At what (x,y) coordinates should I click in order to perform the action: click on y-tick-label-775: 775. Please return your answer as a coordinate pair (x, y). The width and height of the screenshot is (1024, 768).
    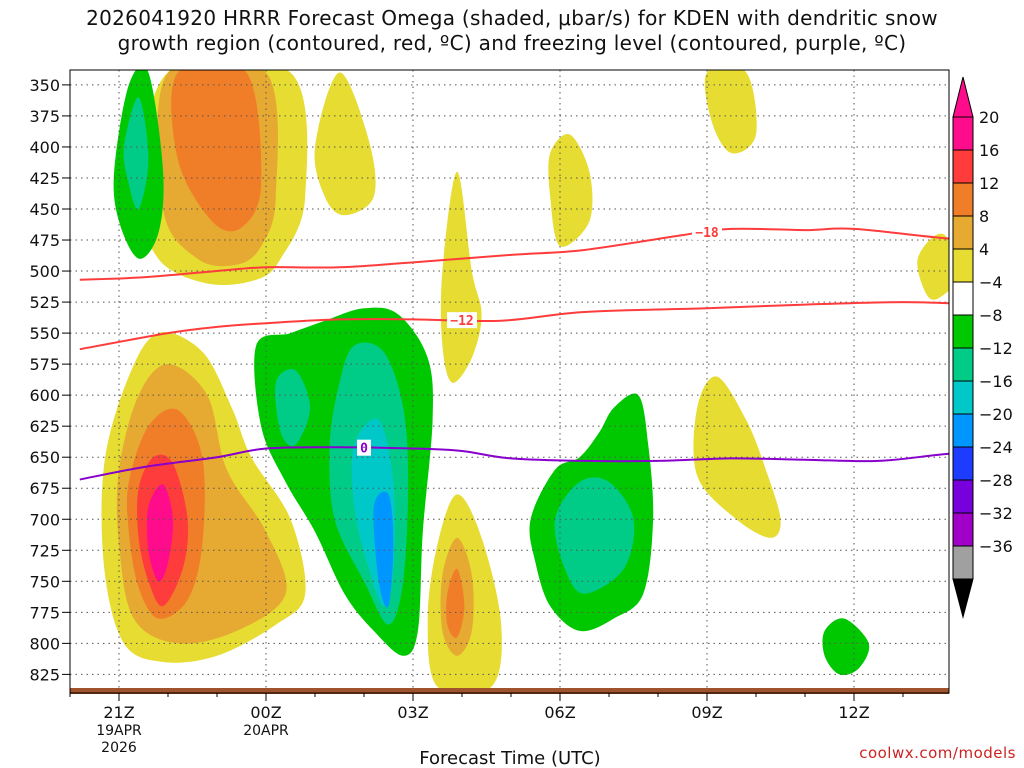
    Looking at the image, I should click on (44, 612).